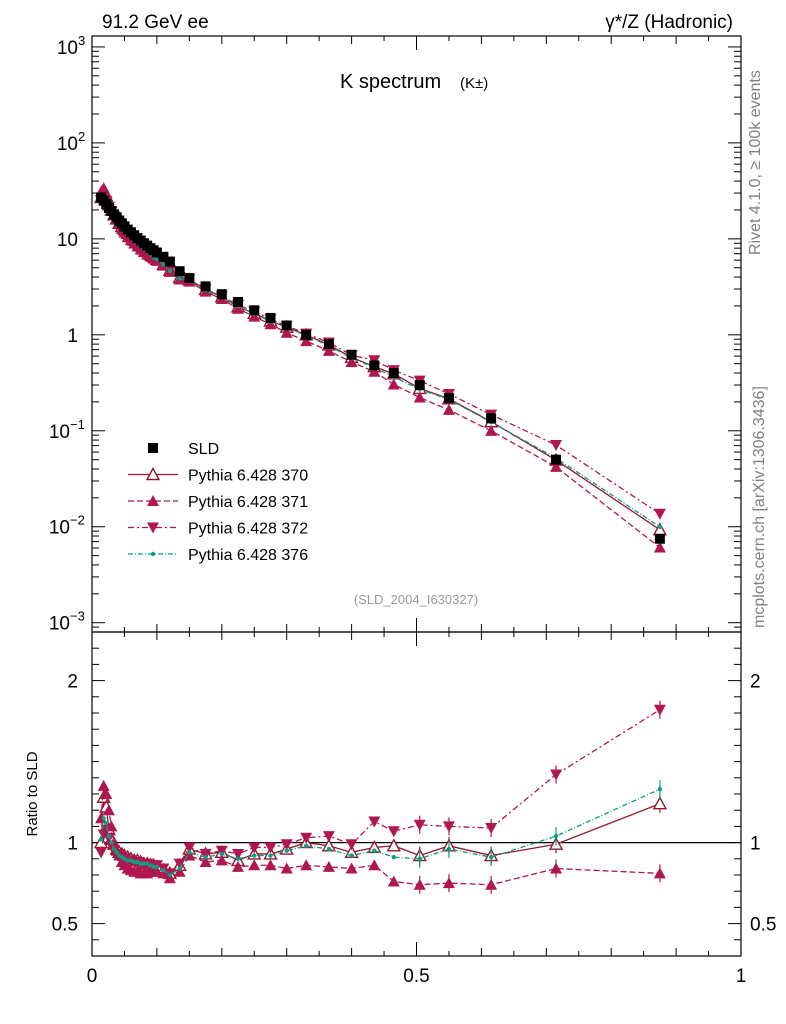  What do you see at coordinates (669, 22) in the screenshot?
I see `header-right: γ*/Z (Hadronic)` at bounding box center [669, 22].